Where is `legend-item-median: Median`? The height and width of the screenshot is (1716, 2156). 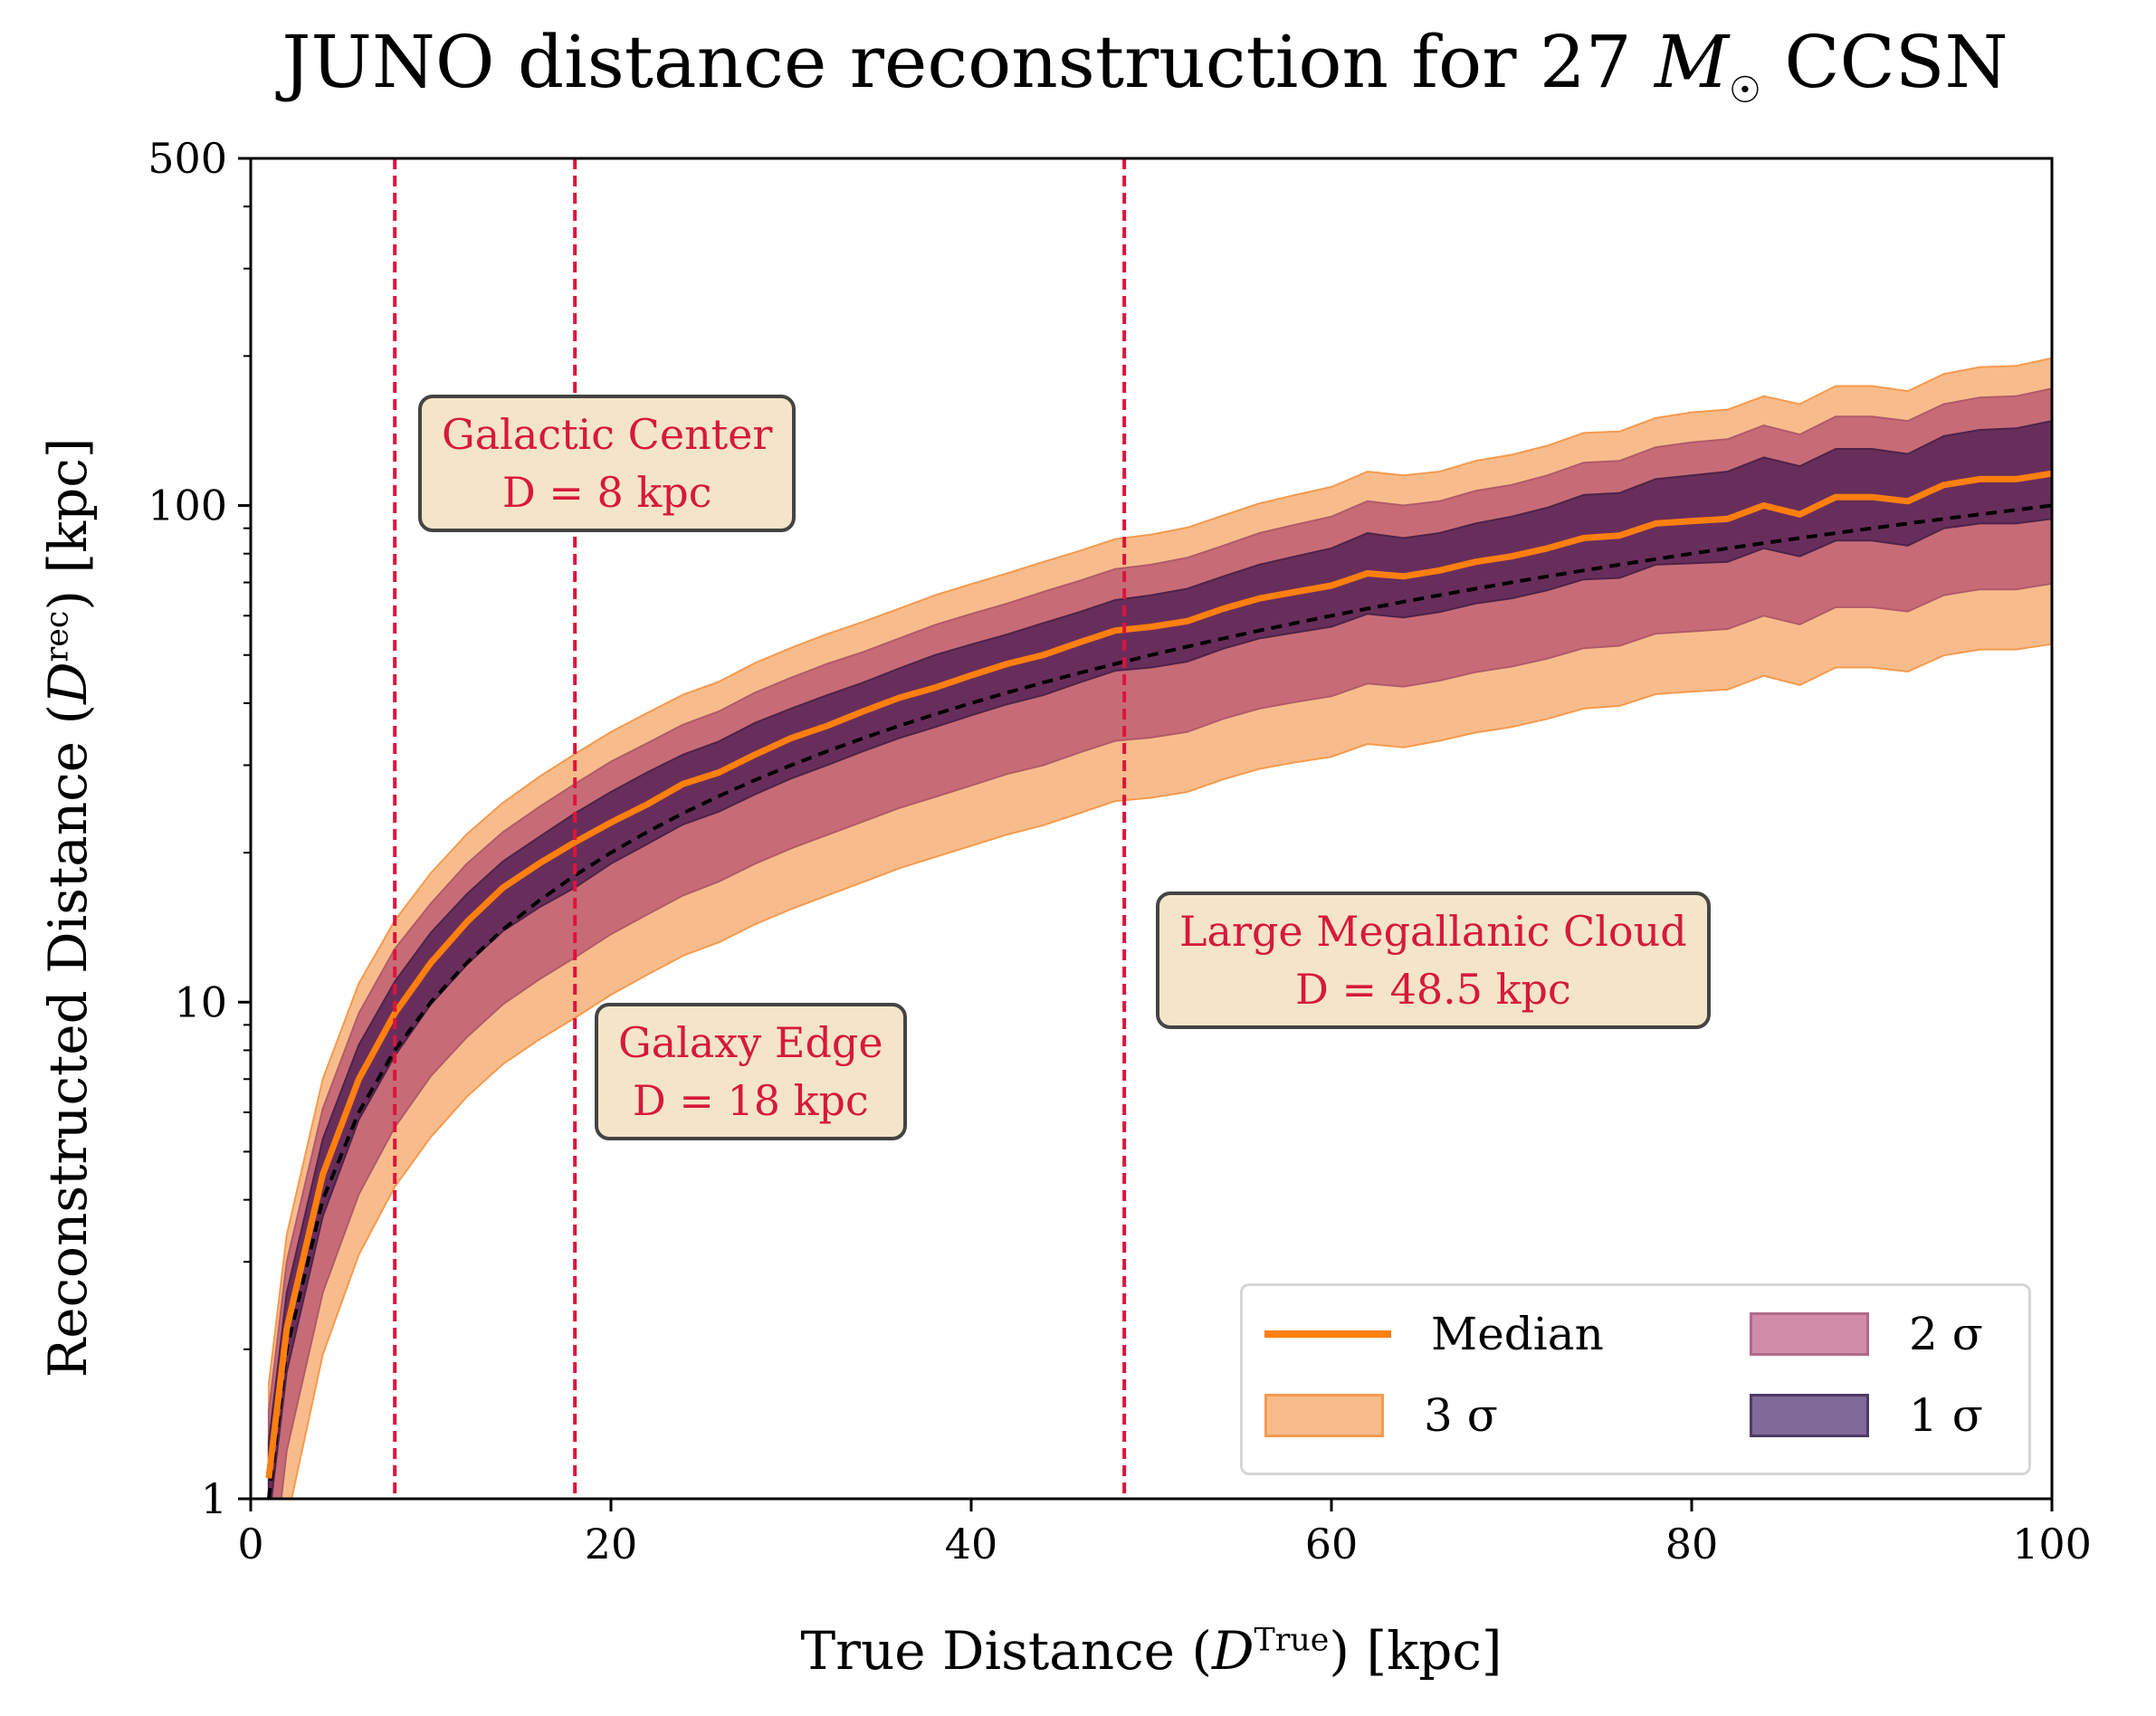
legend-item-median: Median is located at coordinates (1434, 1334).